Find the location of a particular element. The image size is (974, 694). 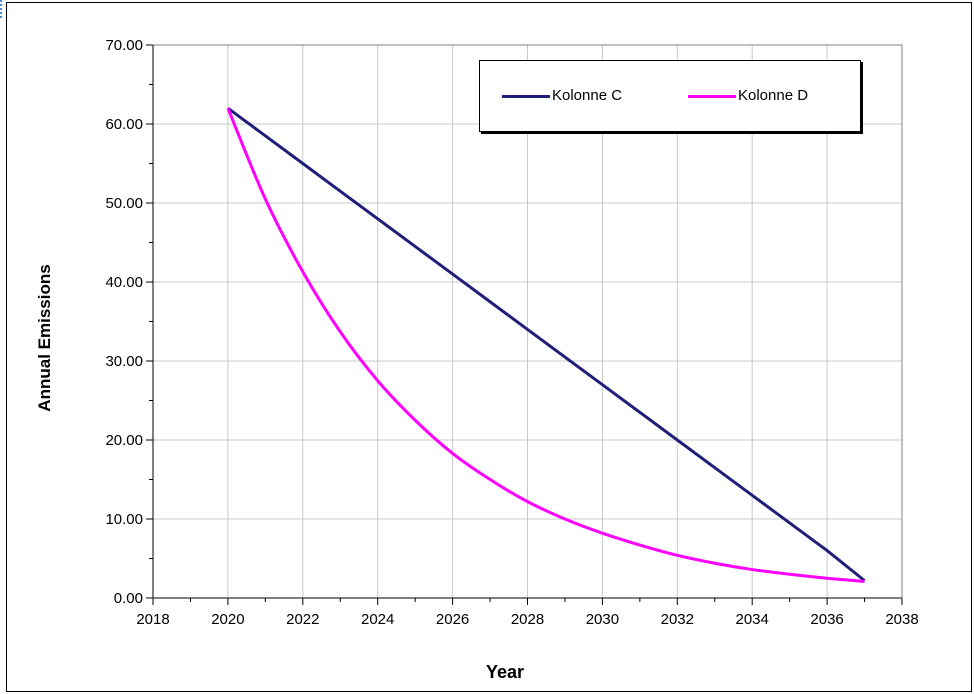

x-tick-label: 2020 is located at coordinates (227, 619).